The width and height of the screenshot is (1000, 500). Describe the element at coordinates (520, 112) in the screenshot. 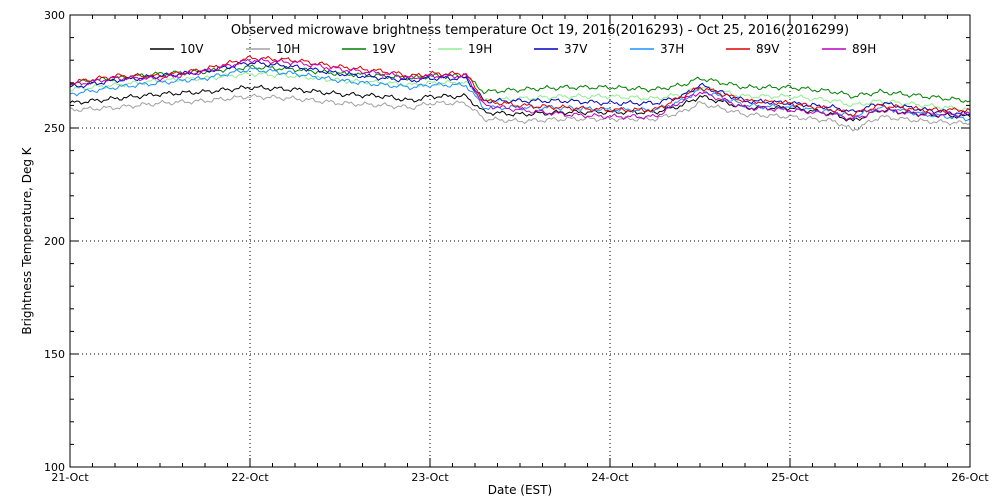

I see `series-line-10H` at that location.